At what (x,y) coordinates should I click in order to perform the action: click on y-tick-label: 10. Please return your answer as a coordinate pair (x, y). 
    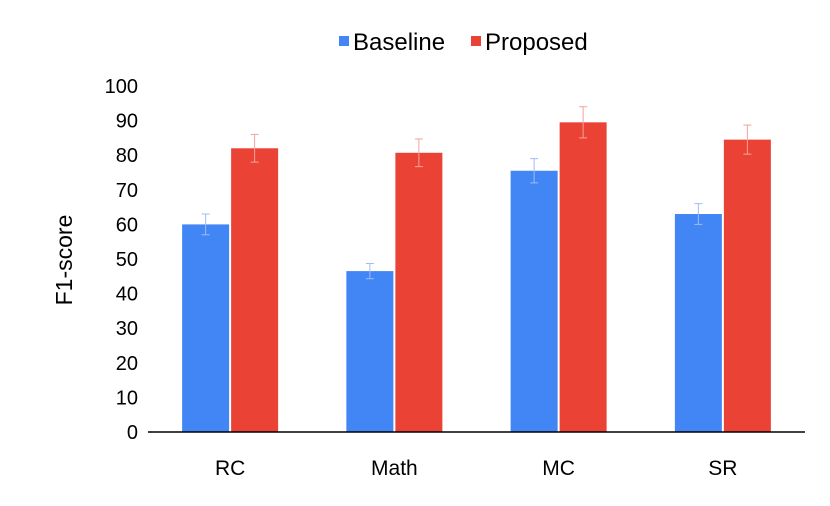
    Looking at the image, I should click on (127, 398).